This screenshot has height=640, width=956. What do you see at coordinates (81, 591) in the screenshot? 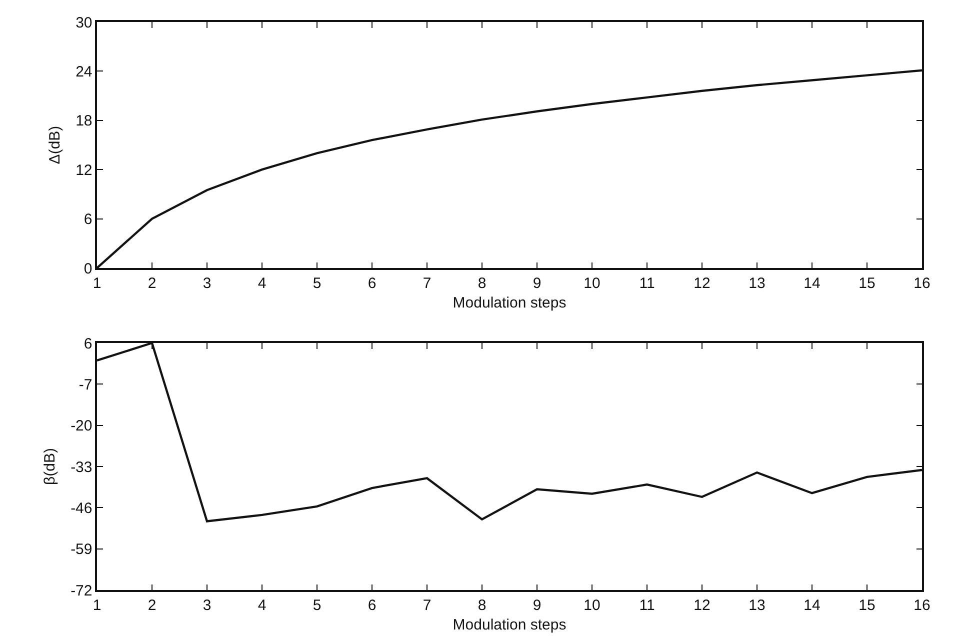
I see `y-tick-label: -72` at bounding box center [81, 591].